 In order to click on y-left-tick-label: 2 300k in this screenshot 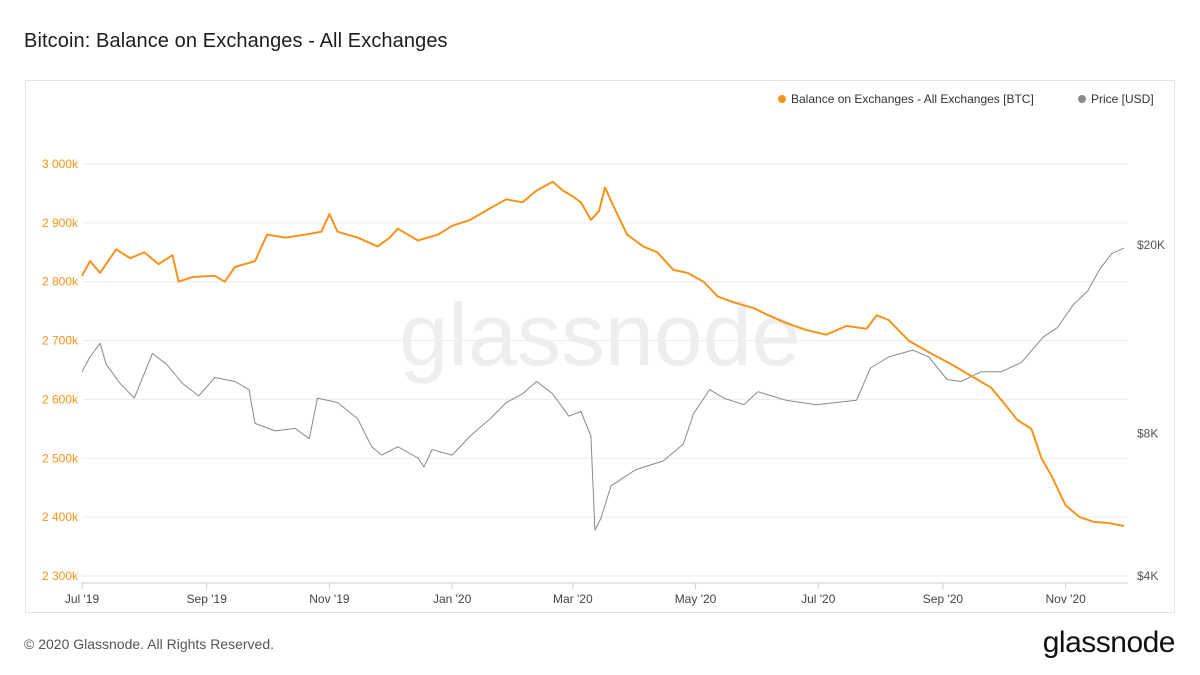, I will do `click(60, 576)`.